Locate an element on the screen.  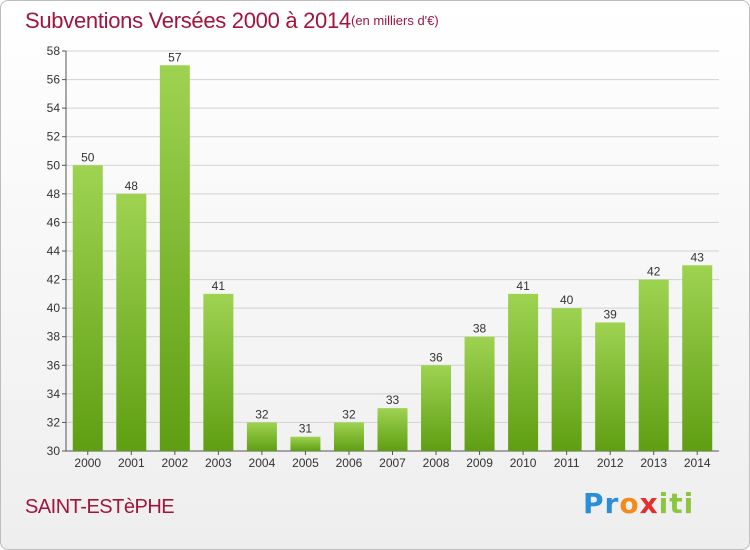
x-tick-label-2013: 2013 is located at coordinates (653, 463).